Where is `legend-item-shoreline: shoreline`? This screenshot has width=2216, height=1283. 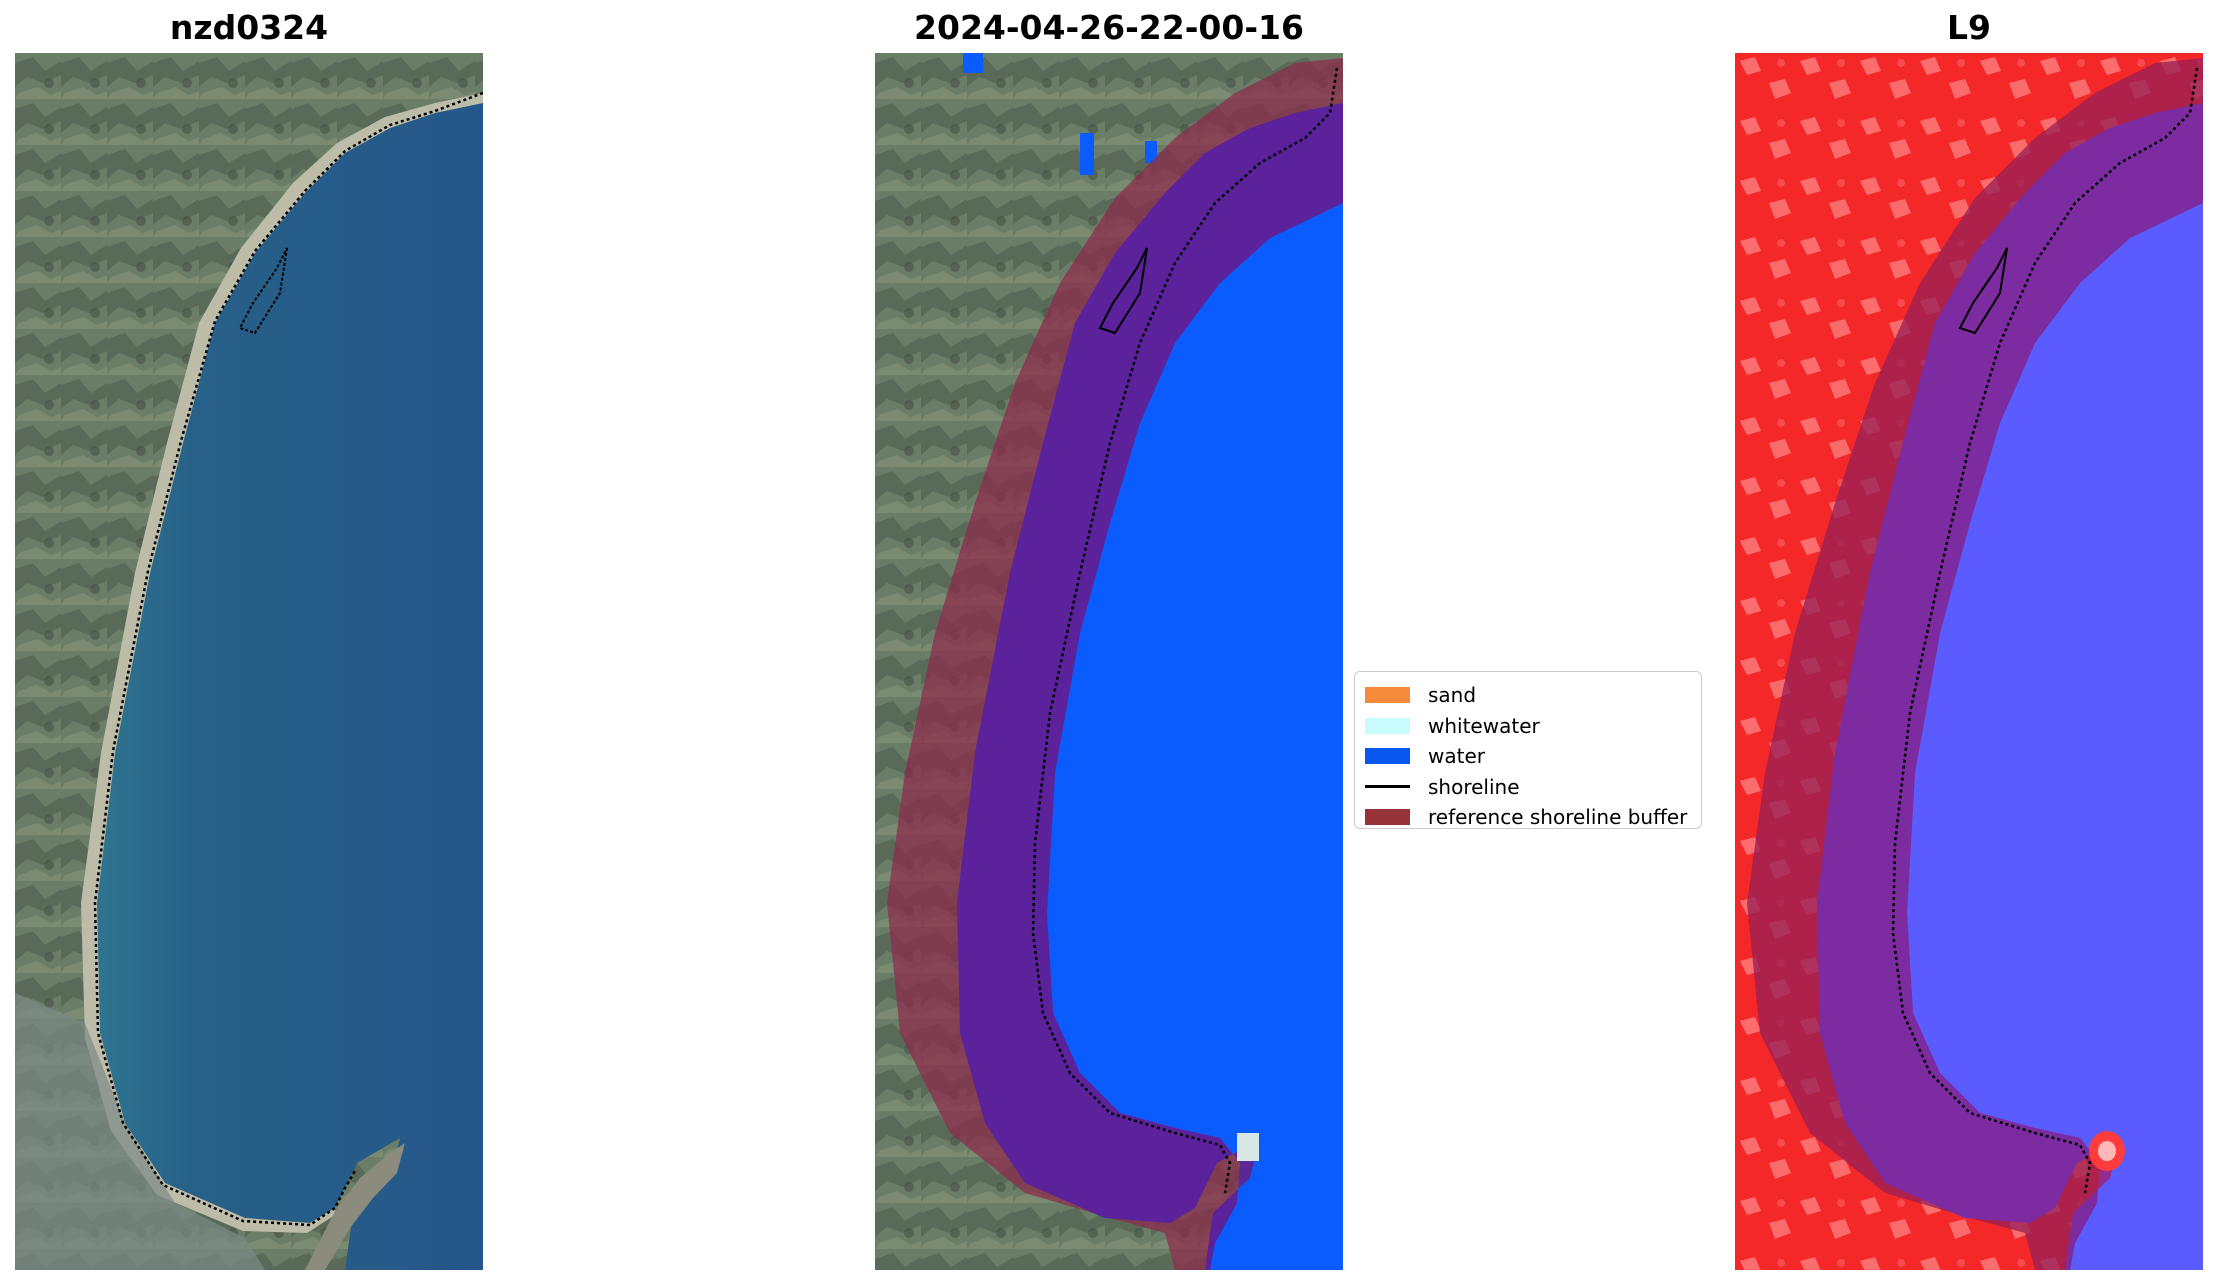
legend-item-shoreline: shoreline is located at coordinates (1528, 787).